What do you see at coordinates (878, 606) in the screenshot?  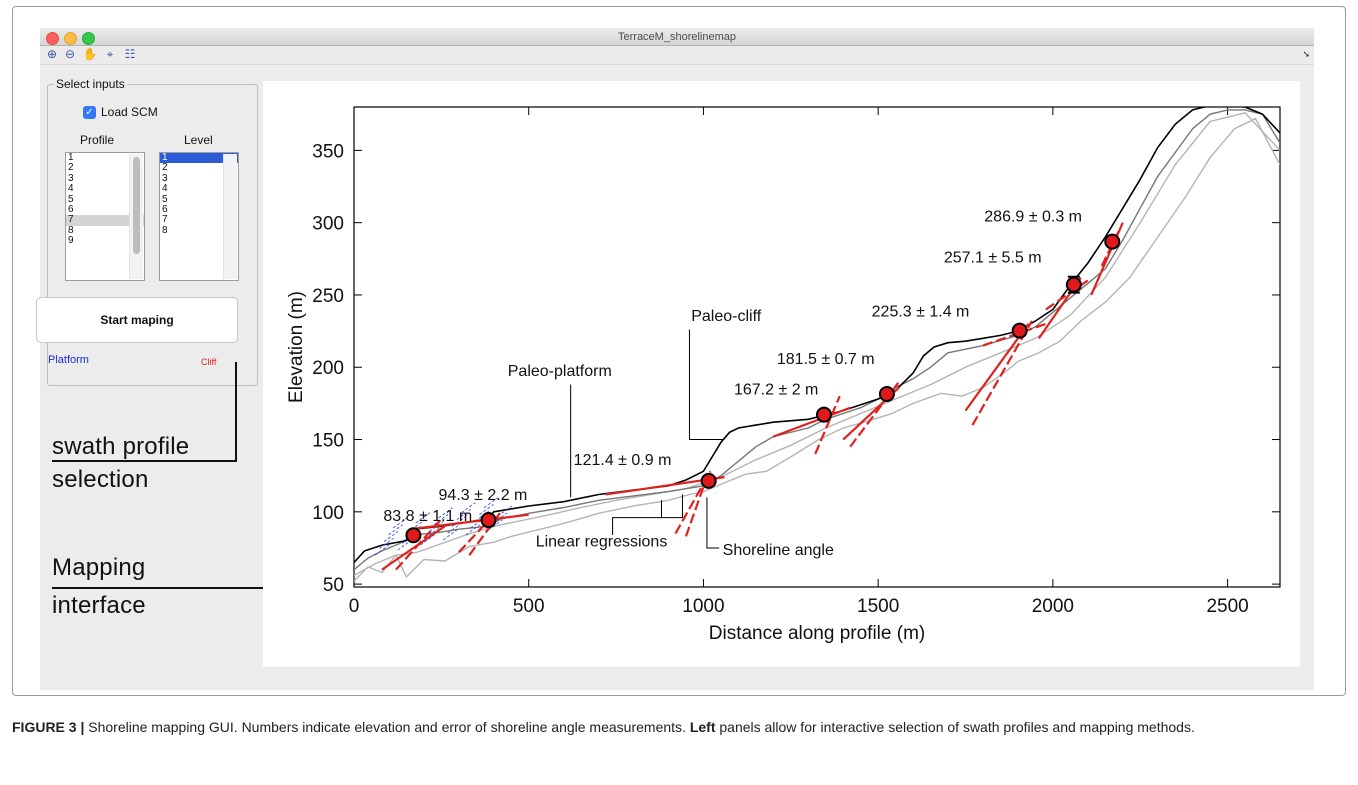 I see `x-tick-label: 1500` at bounding box center [878, 606].